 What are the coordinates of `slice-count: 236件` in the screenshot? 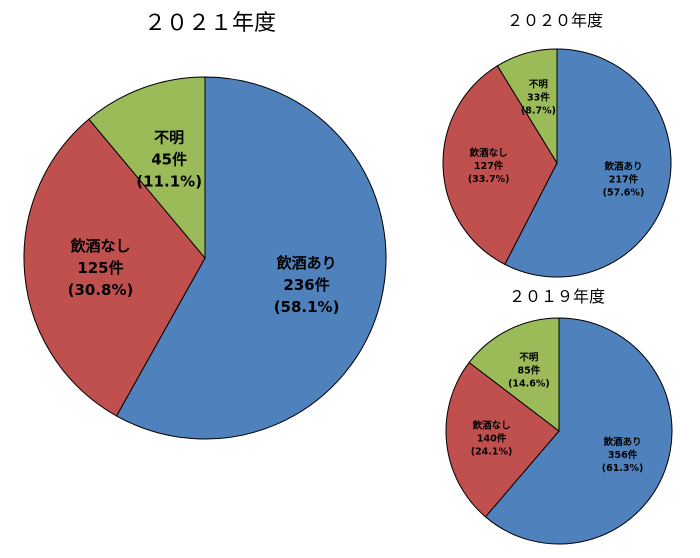 It's located at (306, 285).